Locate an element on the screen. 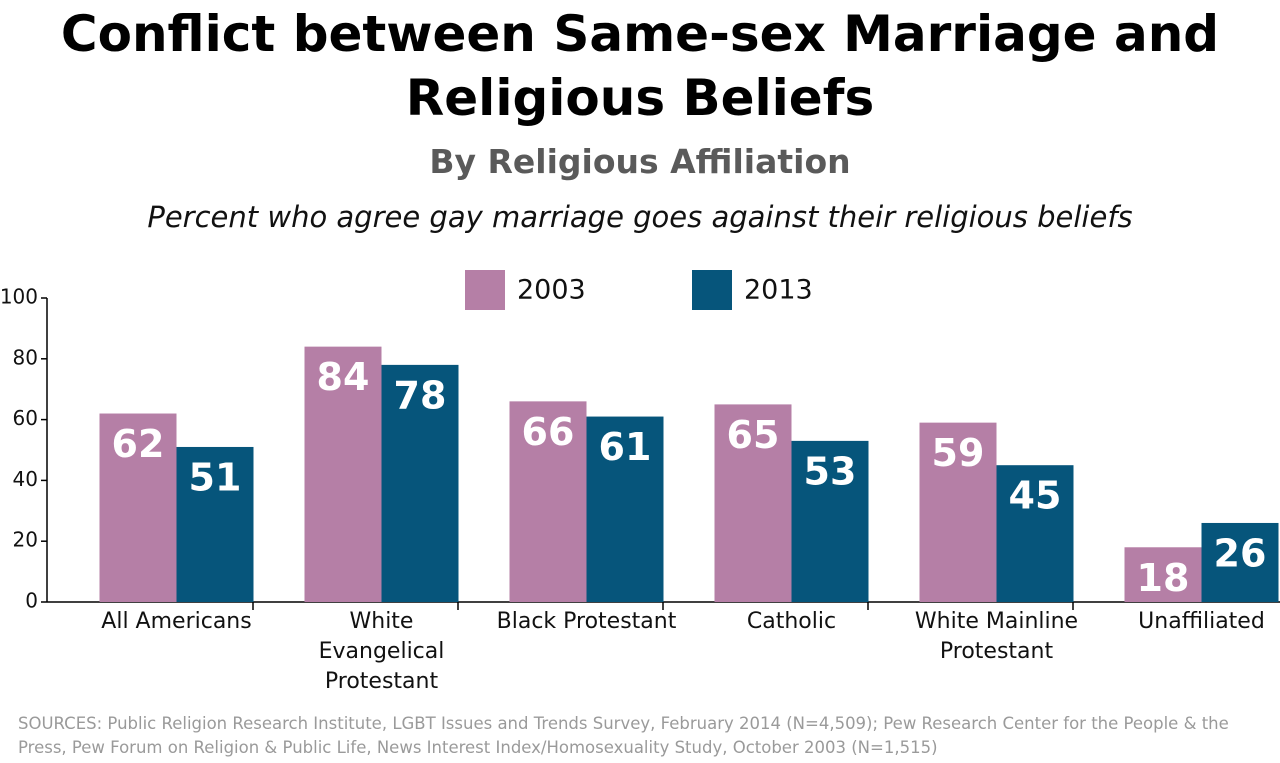  value-label: 66 is located at coordinates (548, 432).